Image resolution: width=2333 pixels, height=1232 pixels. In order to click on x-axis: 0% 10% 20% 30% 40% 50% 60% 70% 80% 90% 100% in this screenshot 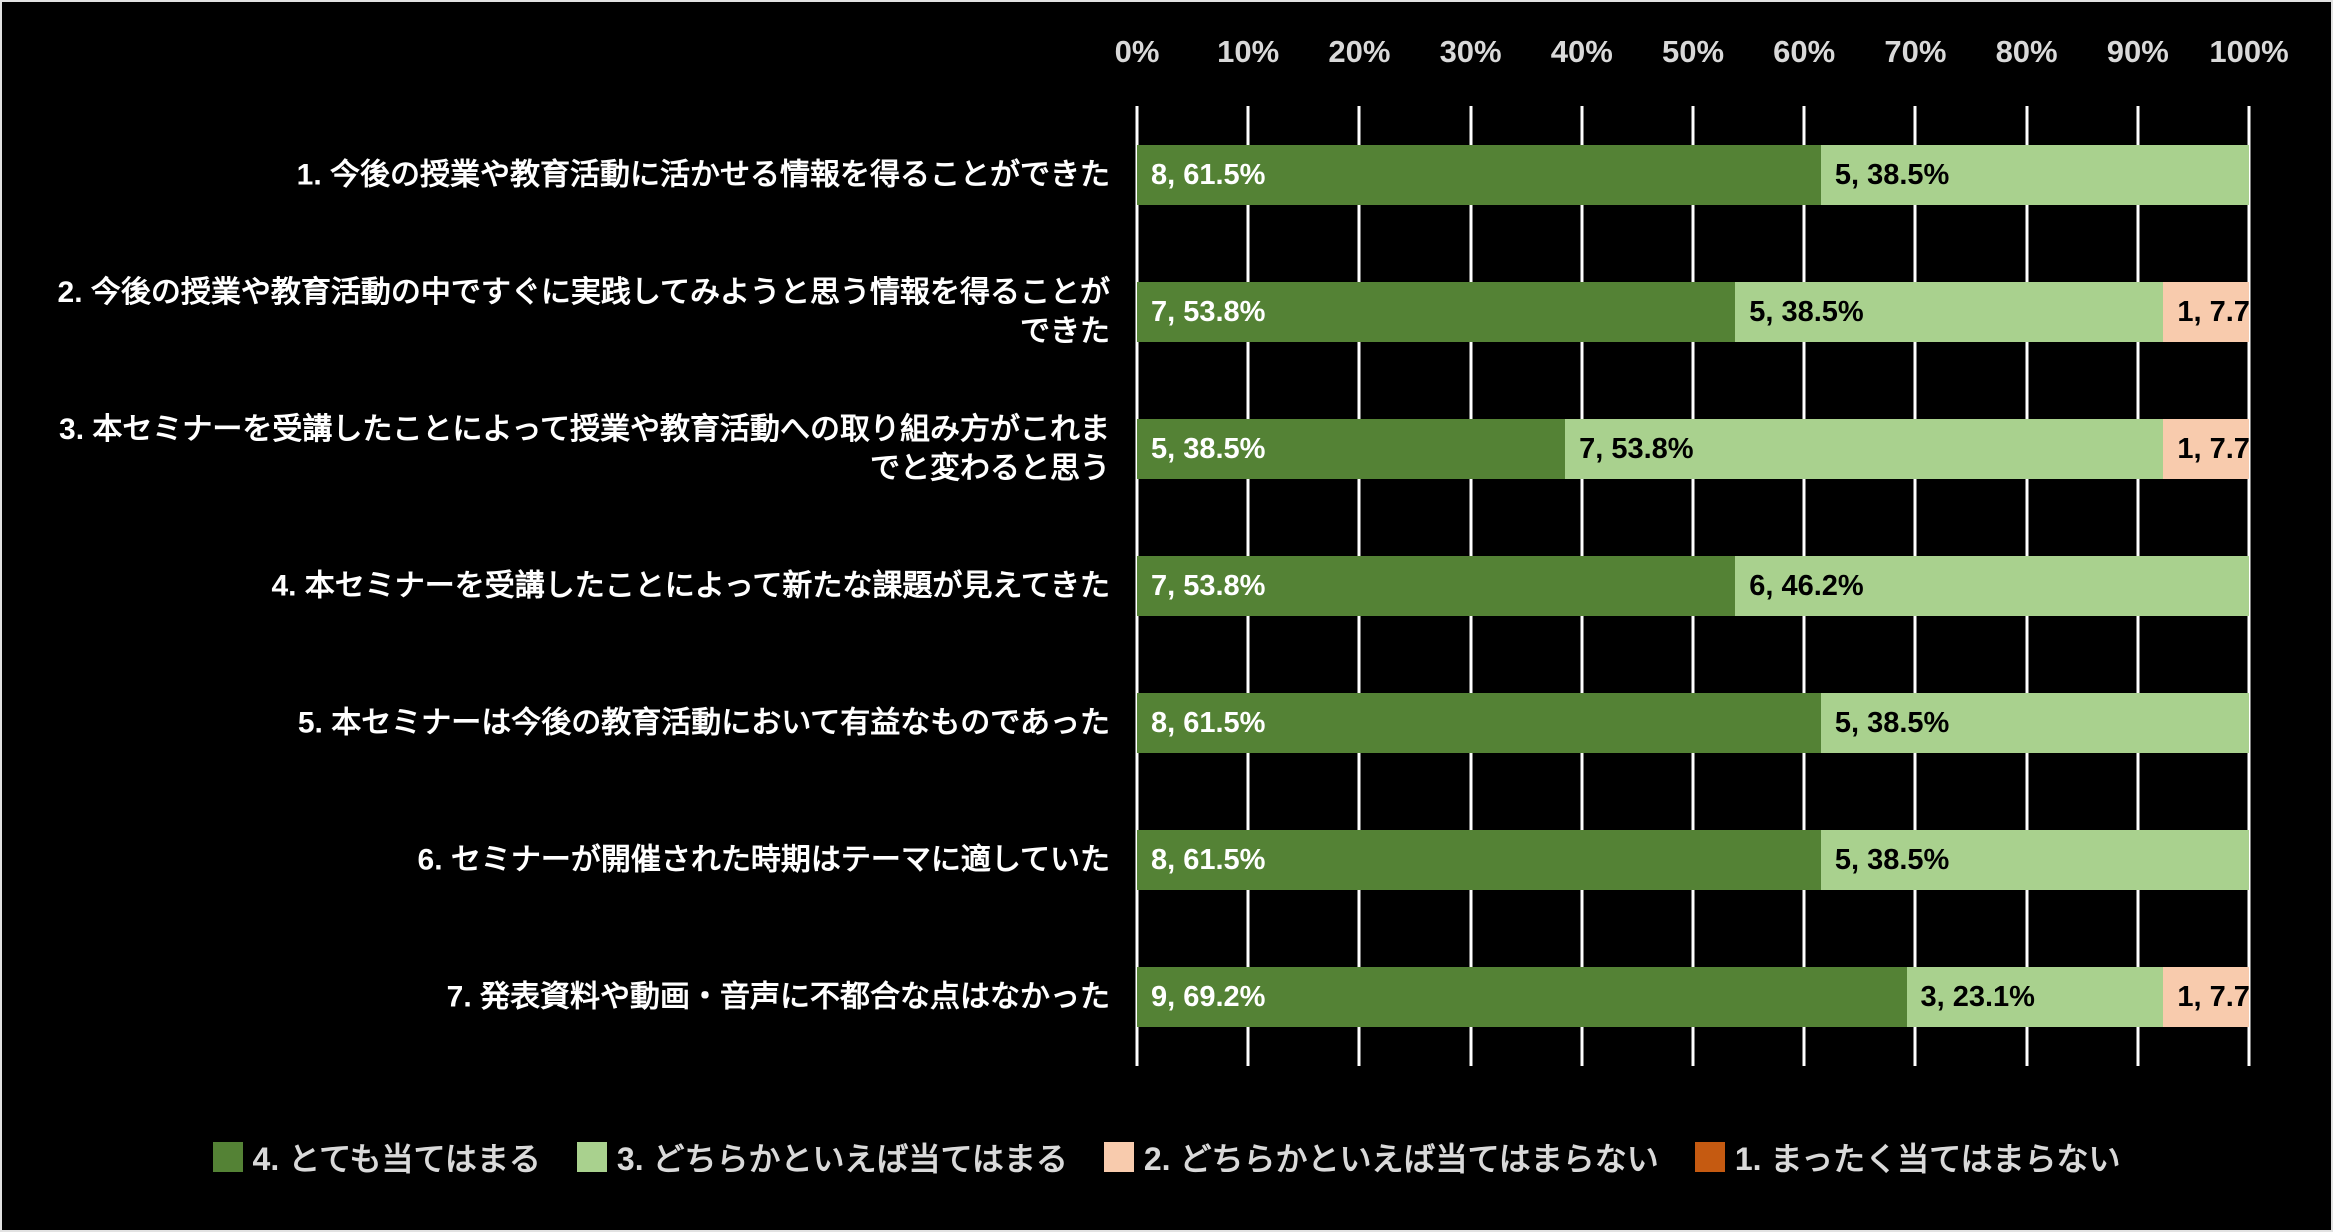, I will do `click(1702, 52)`.